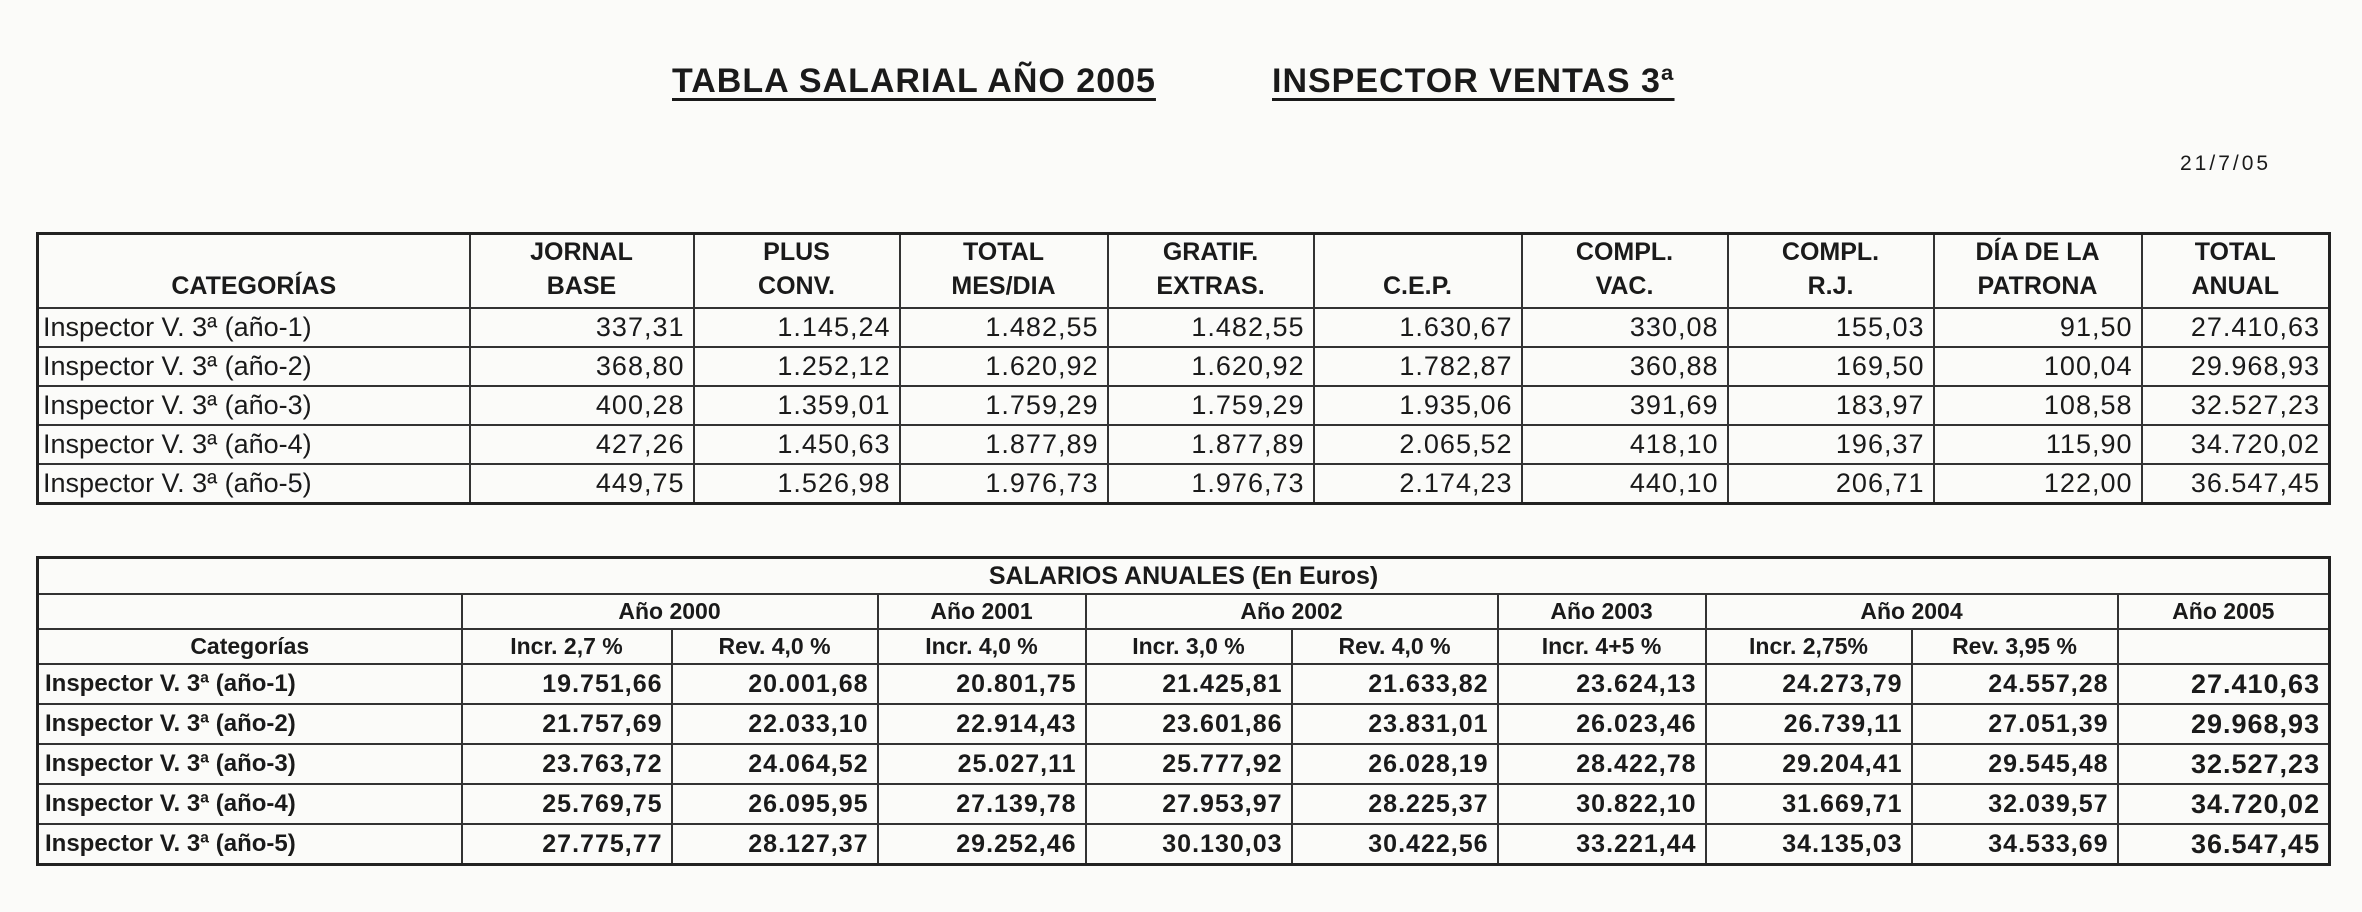  I want to click on column-header-line-1: DÍA DE LA, so click(2037, 252).